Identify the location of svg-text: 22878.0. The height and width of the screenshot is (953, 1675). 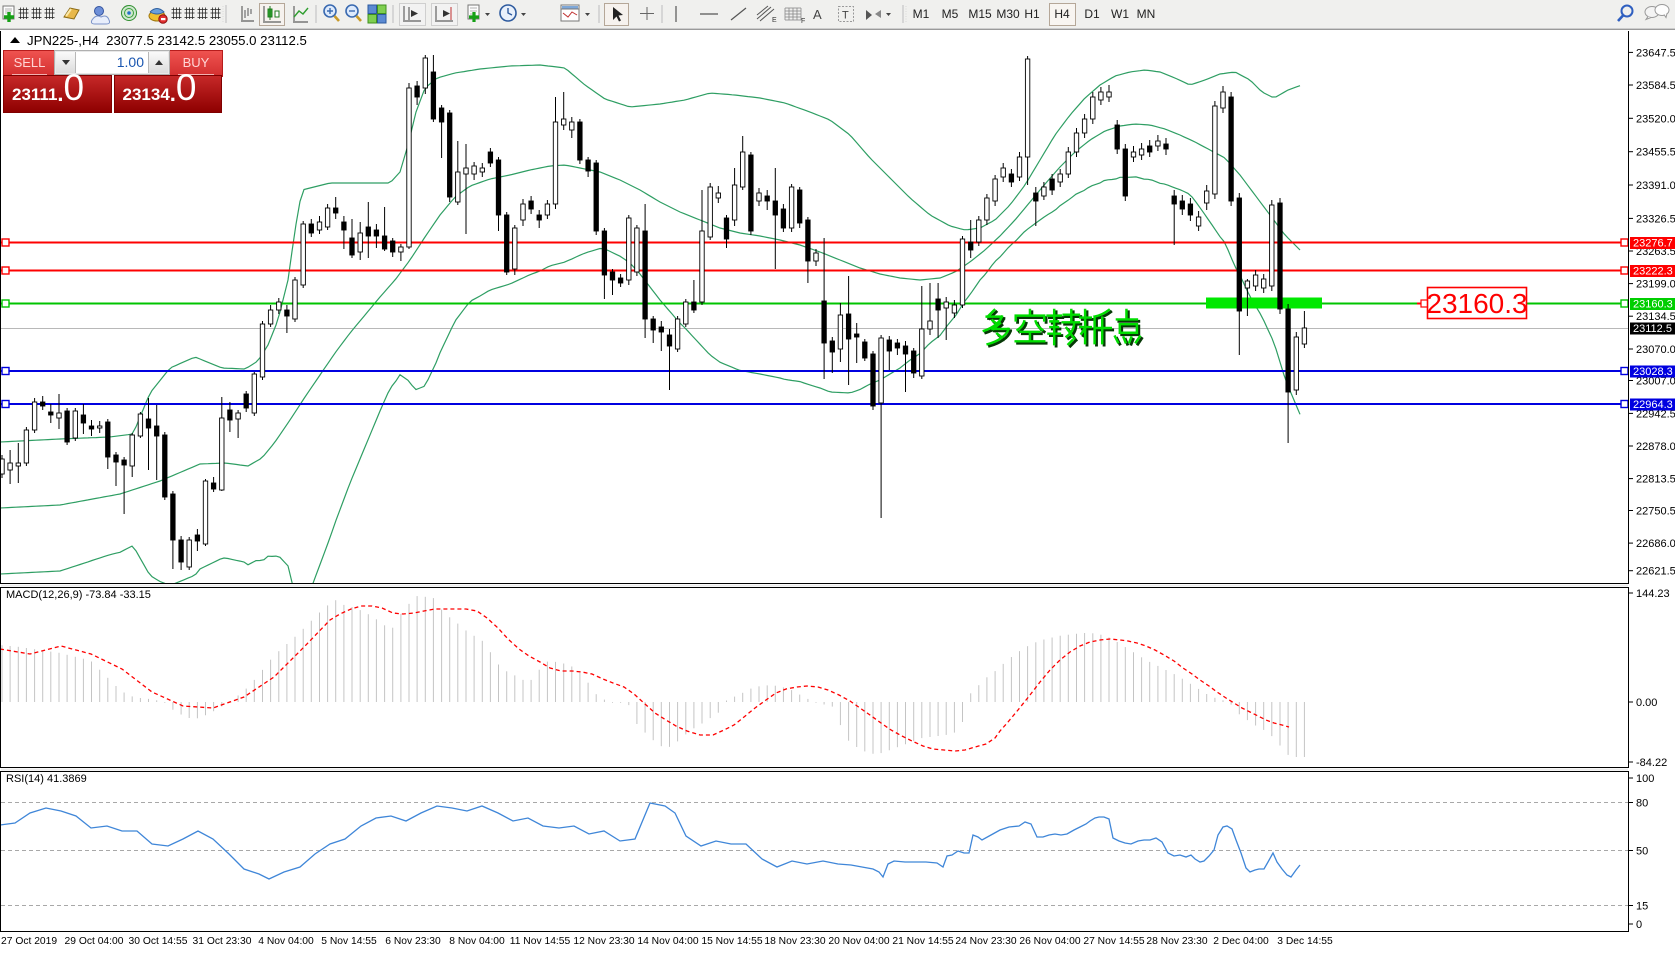
(1655, 447).